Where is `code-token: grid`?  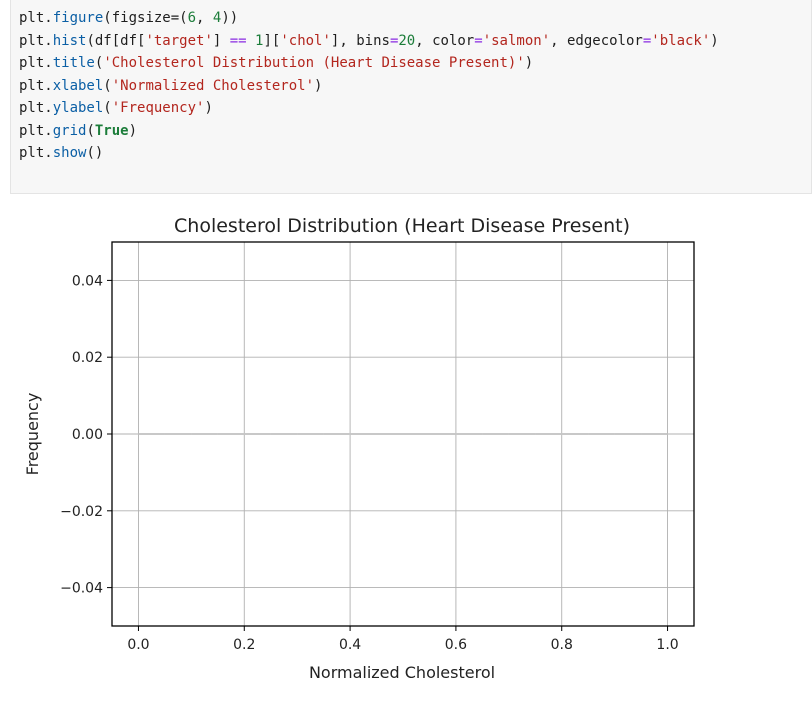
code-token: grid is located at coordinates (69, 130).